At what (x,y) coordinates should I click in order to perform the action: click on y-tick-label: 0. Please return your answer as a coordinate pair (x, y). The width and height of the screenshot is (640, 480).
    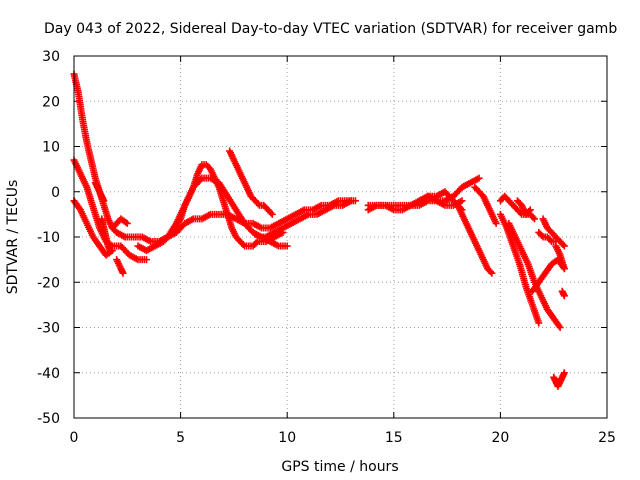
    Looking at the image, I should click on (55, 193).